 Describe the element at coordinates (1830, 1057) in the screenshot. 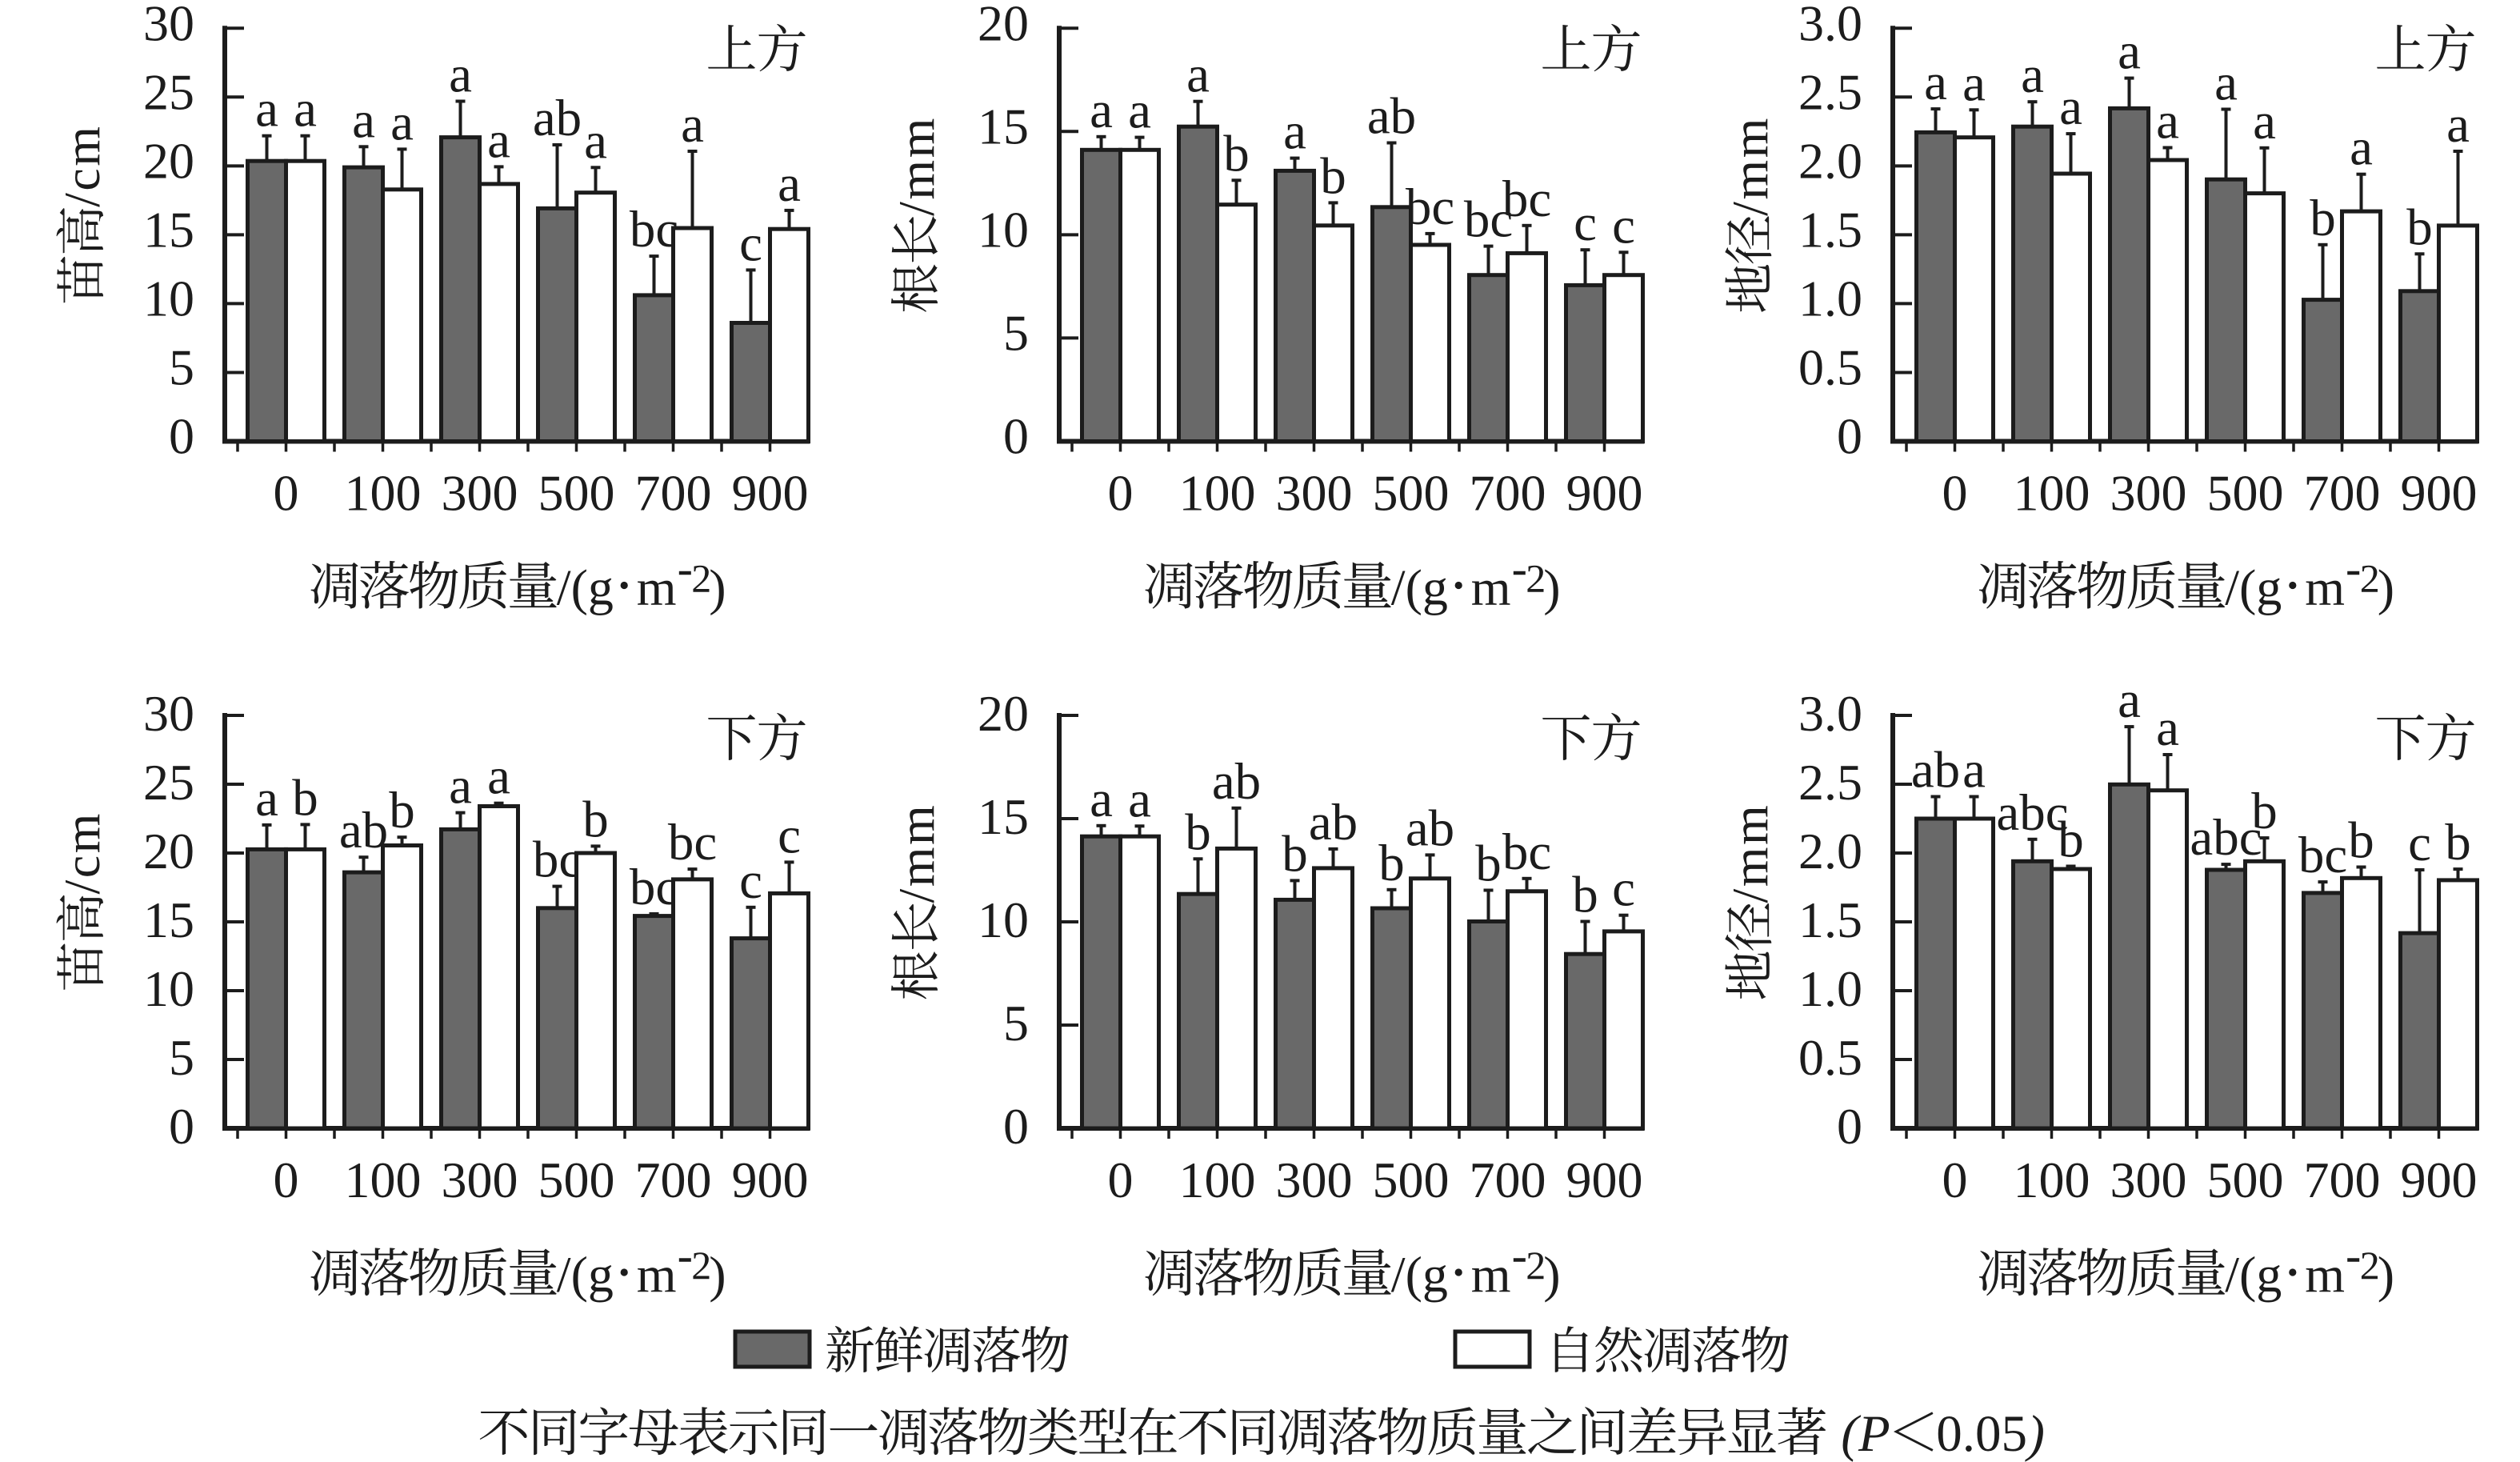

I see `svg-text: 0.5` at that location.